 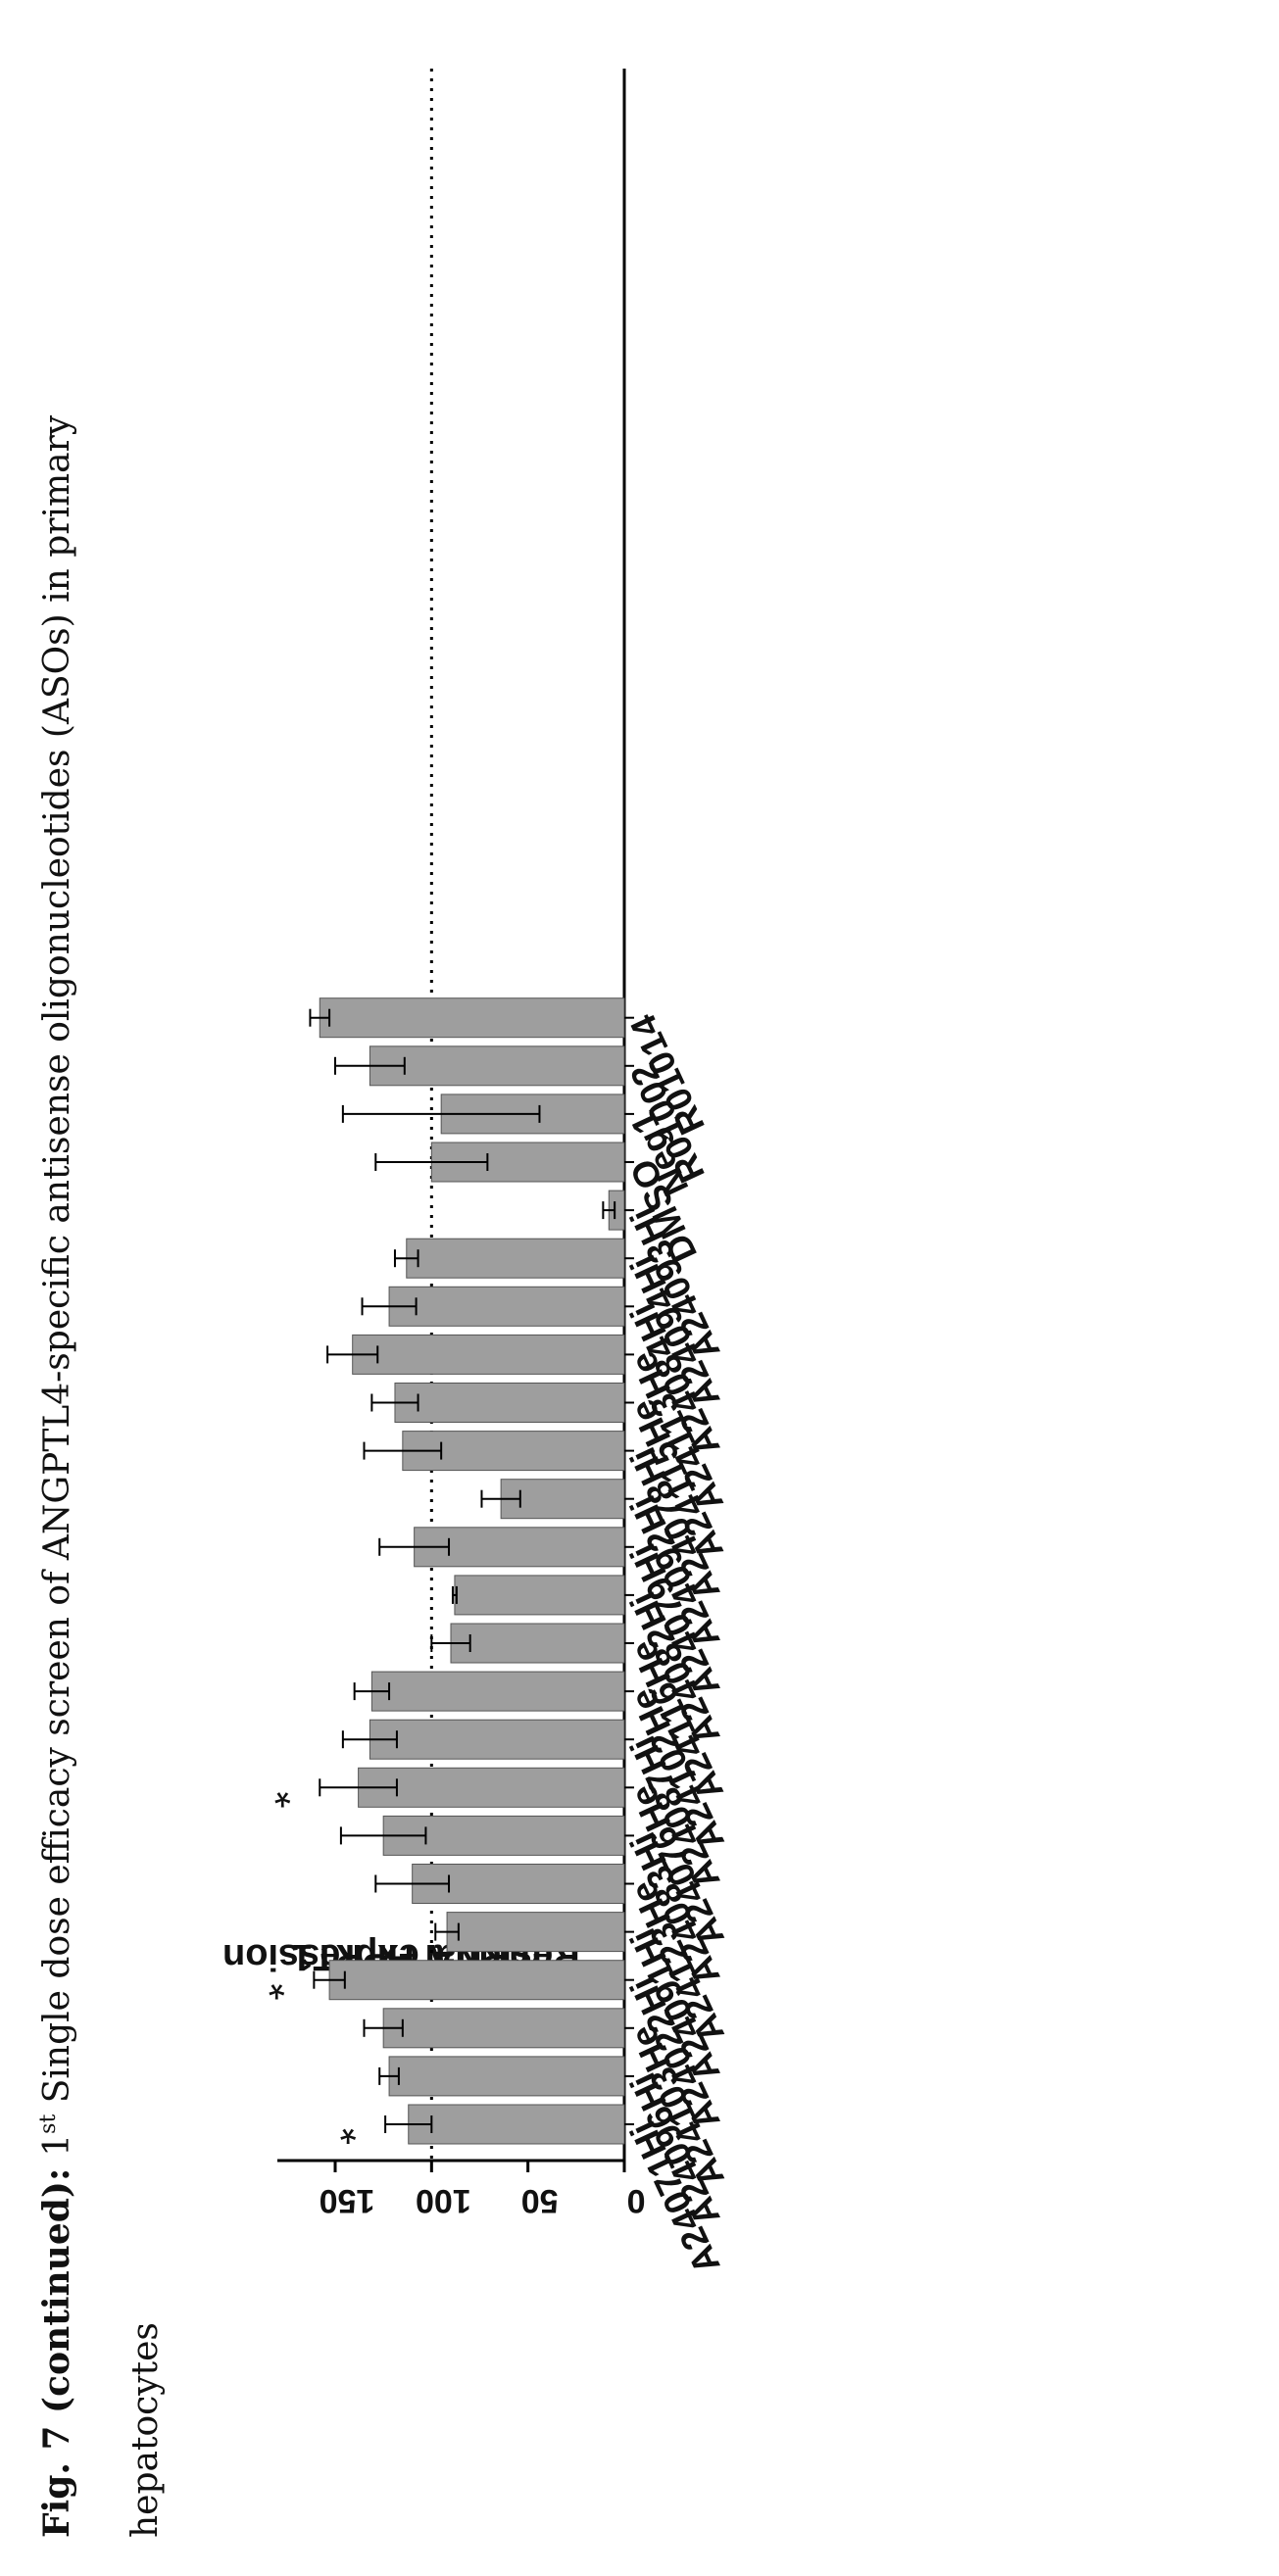 What do you see at coordinates (282, 1792) in the screenshot?
I see `significance-star-A24076He: *` at bounding box center [282, 1792].